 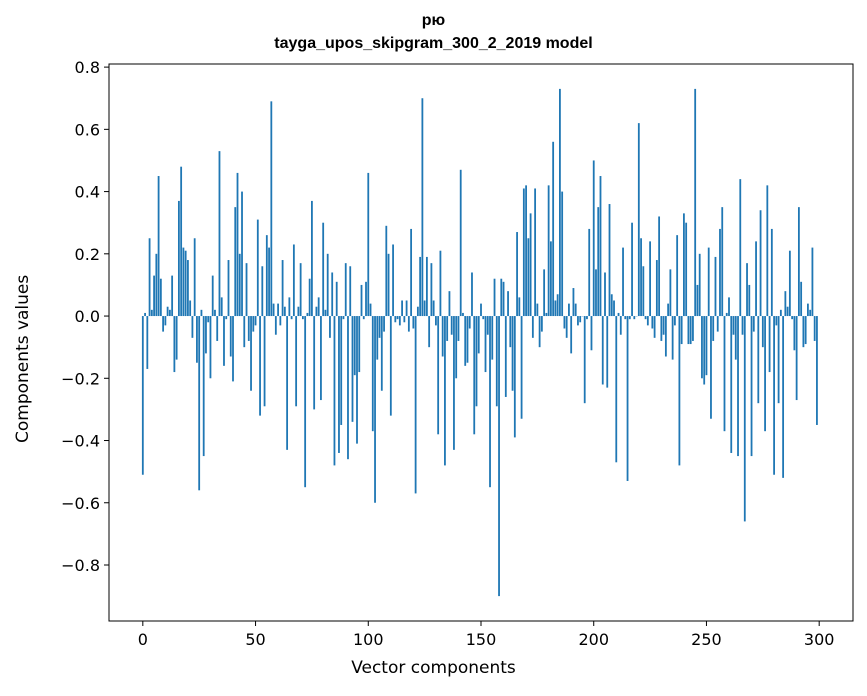 What do you see at coordinates (80, 378) in the screenshot?
I see `y-tick-label: −0.2` at bounding box center [80, 378].